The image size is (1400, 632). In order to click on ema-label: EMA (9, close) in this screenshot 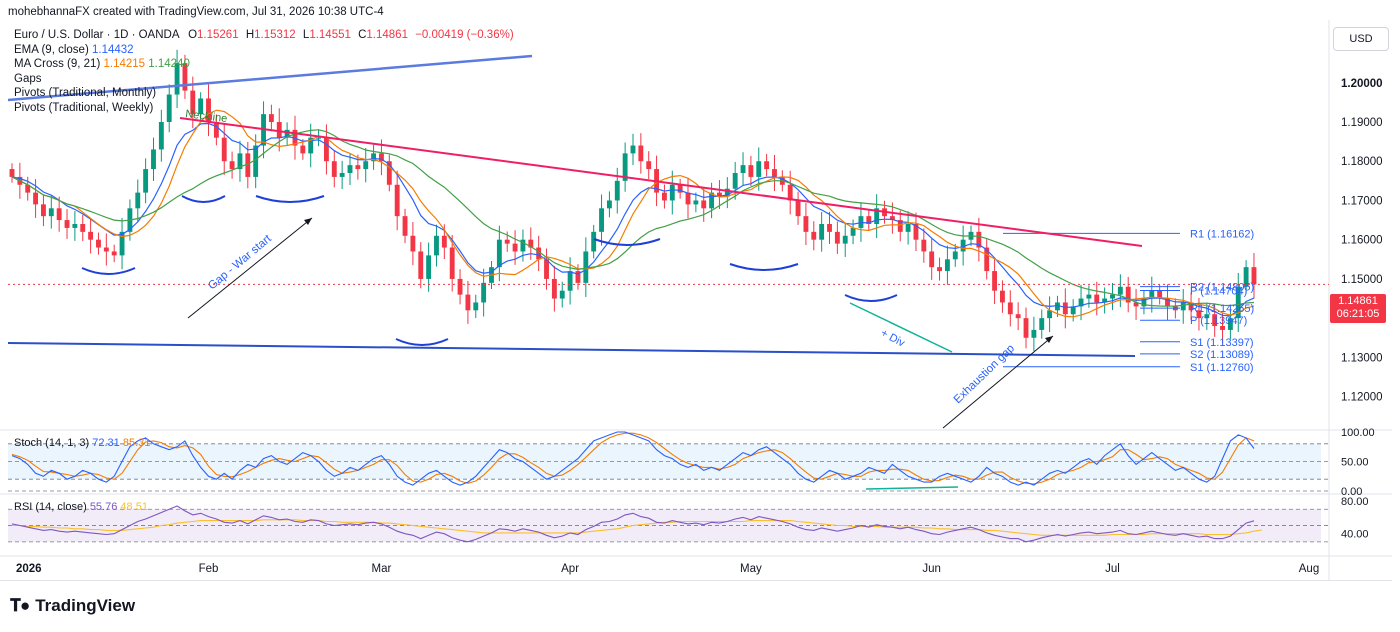, I will do `click(51, 49)`.